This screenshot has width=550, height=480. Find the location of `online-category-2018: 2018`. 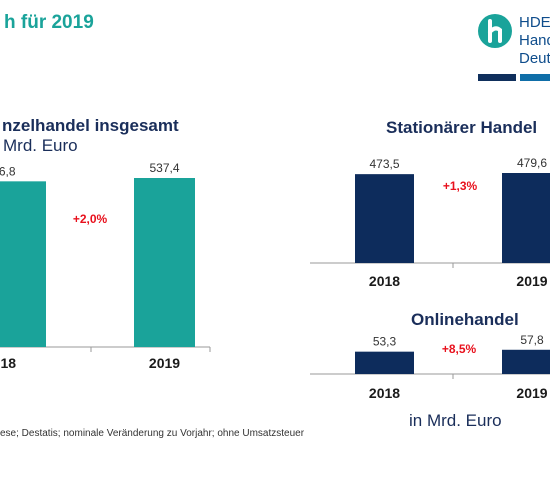

online-category-2018: 2018 is located at coordinates (384, 393).